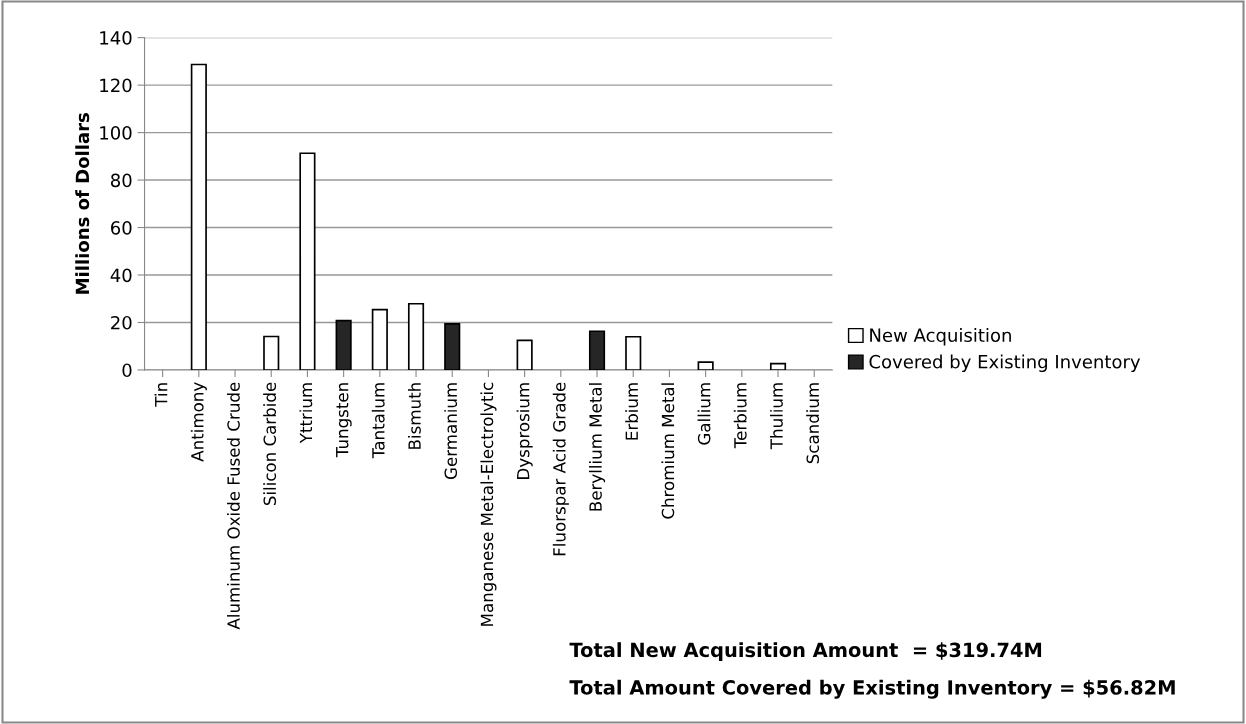  Describe the element at coordinates (872, 689) in the screenshot. I see `text: Total Amount Covered by Existing Inventory = $56.82M` at that location.